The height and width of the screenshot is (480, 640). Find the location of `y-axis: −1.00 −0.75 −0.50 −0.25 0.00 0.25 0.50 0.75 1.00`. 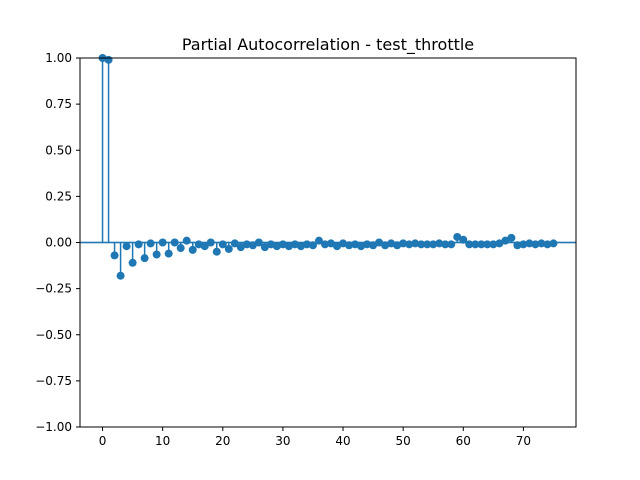

y-axis: −1.00 −0.75 −0.50 −0.25 0.00 0.25 0.50 0.75 1.00 is located at coordinates (57, 242).